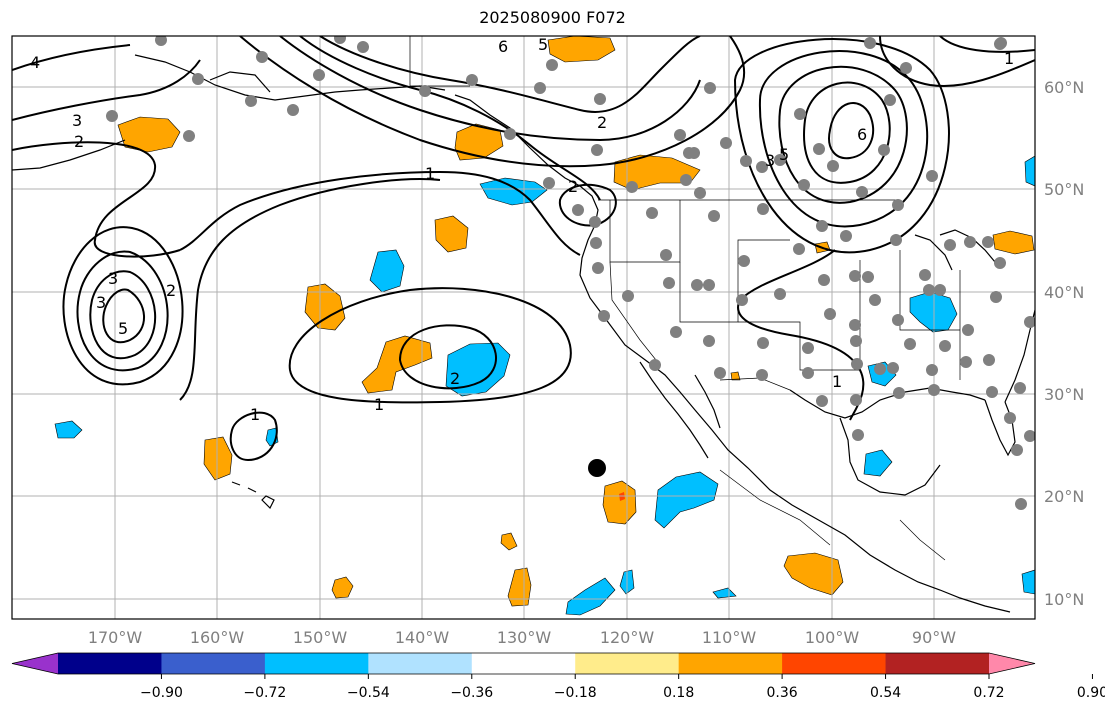 The width and height of the screenshot is (1105, 712). I want to click on colorbar-tick-label: −0.18, so click(575, 693).